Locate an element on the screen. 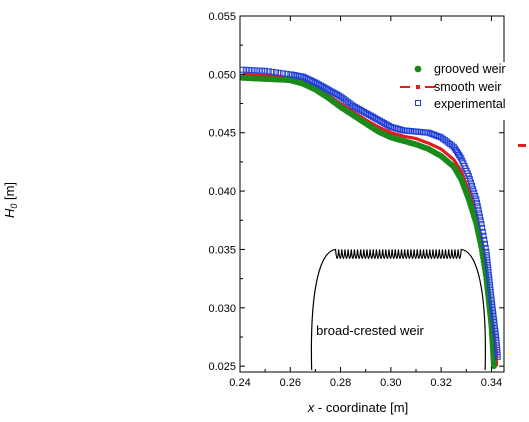  y-tick-label: 0.050 is located at coordinates (222, 75).